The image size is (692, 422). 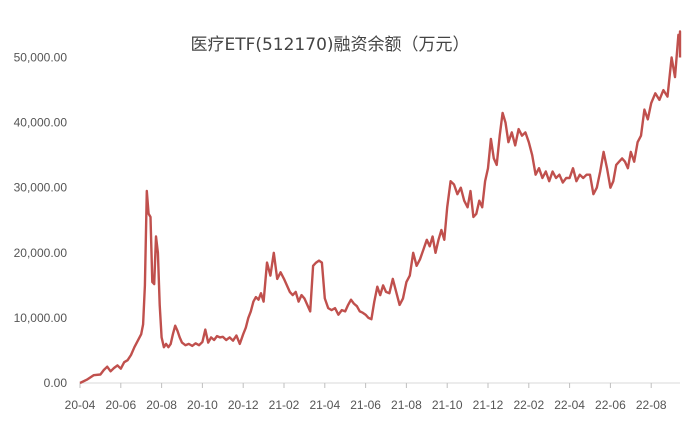 What do you see at coordinates (610, 405) in the screenshot?
I see `x-tick-label: 22-06` at bounding box center [610, 405].